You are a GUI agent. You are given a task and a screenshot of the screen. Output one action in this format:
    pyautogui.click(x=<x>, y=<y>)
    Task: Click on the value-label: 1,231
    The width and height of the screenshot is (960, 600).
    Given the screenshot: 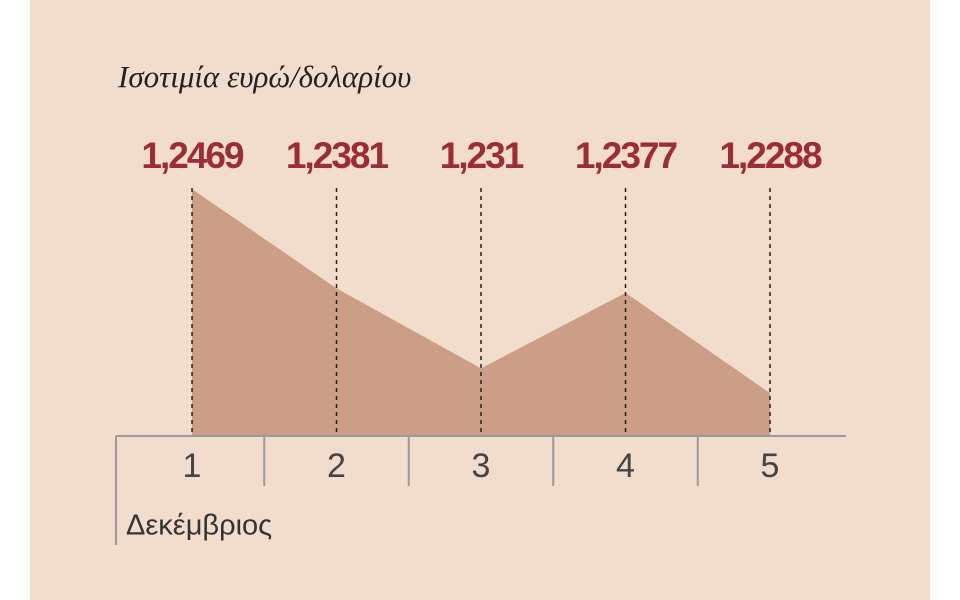 What is the action you would take?
    pyautogui.click(x=482, y=155)
    